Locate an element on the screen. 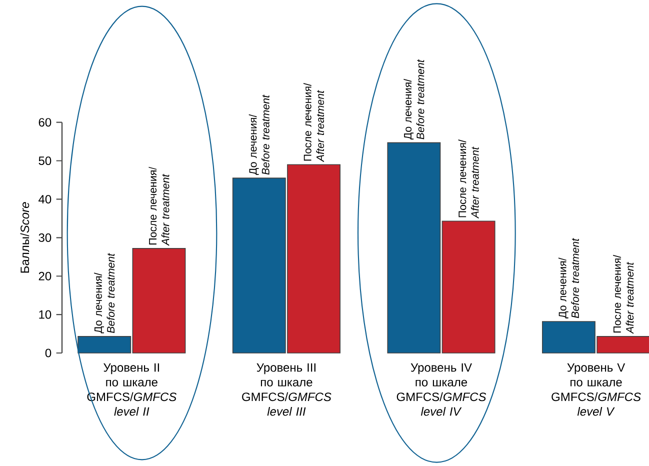 This screenshot has height=466, width=649. y-tick-label: 60 is located at coordinates (45, 122).